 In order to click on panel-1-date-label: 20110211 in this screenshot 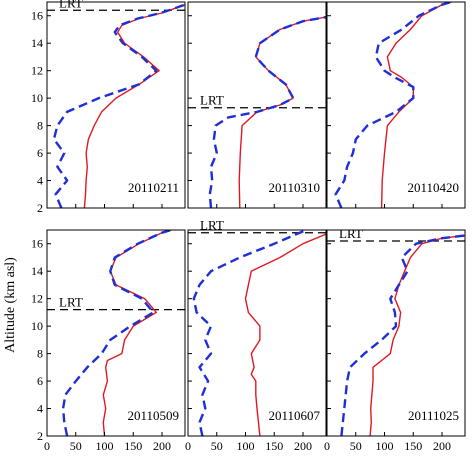, I will do `click(153, 187)`.